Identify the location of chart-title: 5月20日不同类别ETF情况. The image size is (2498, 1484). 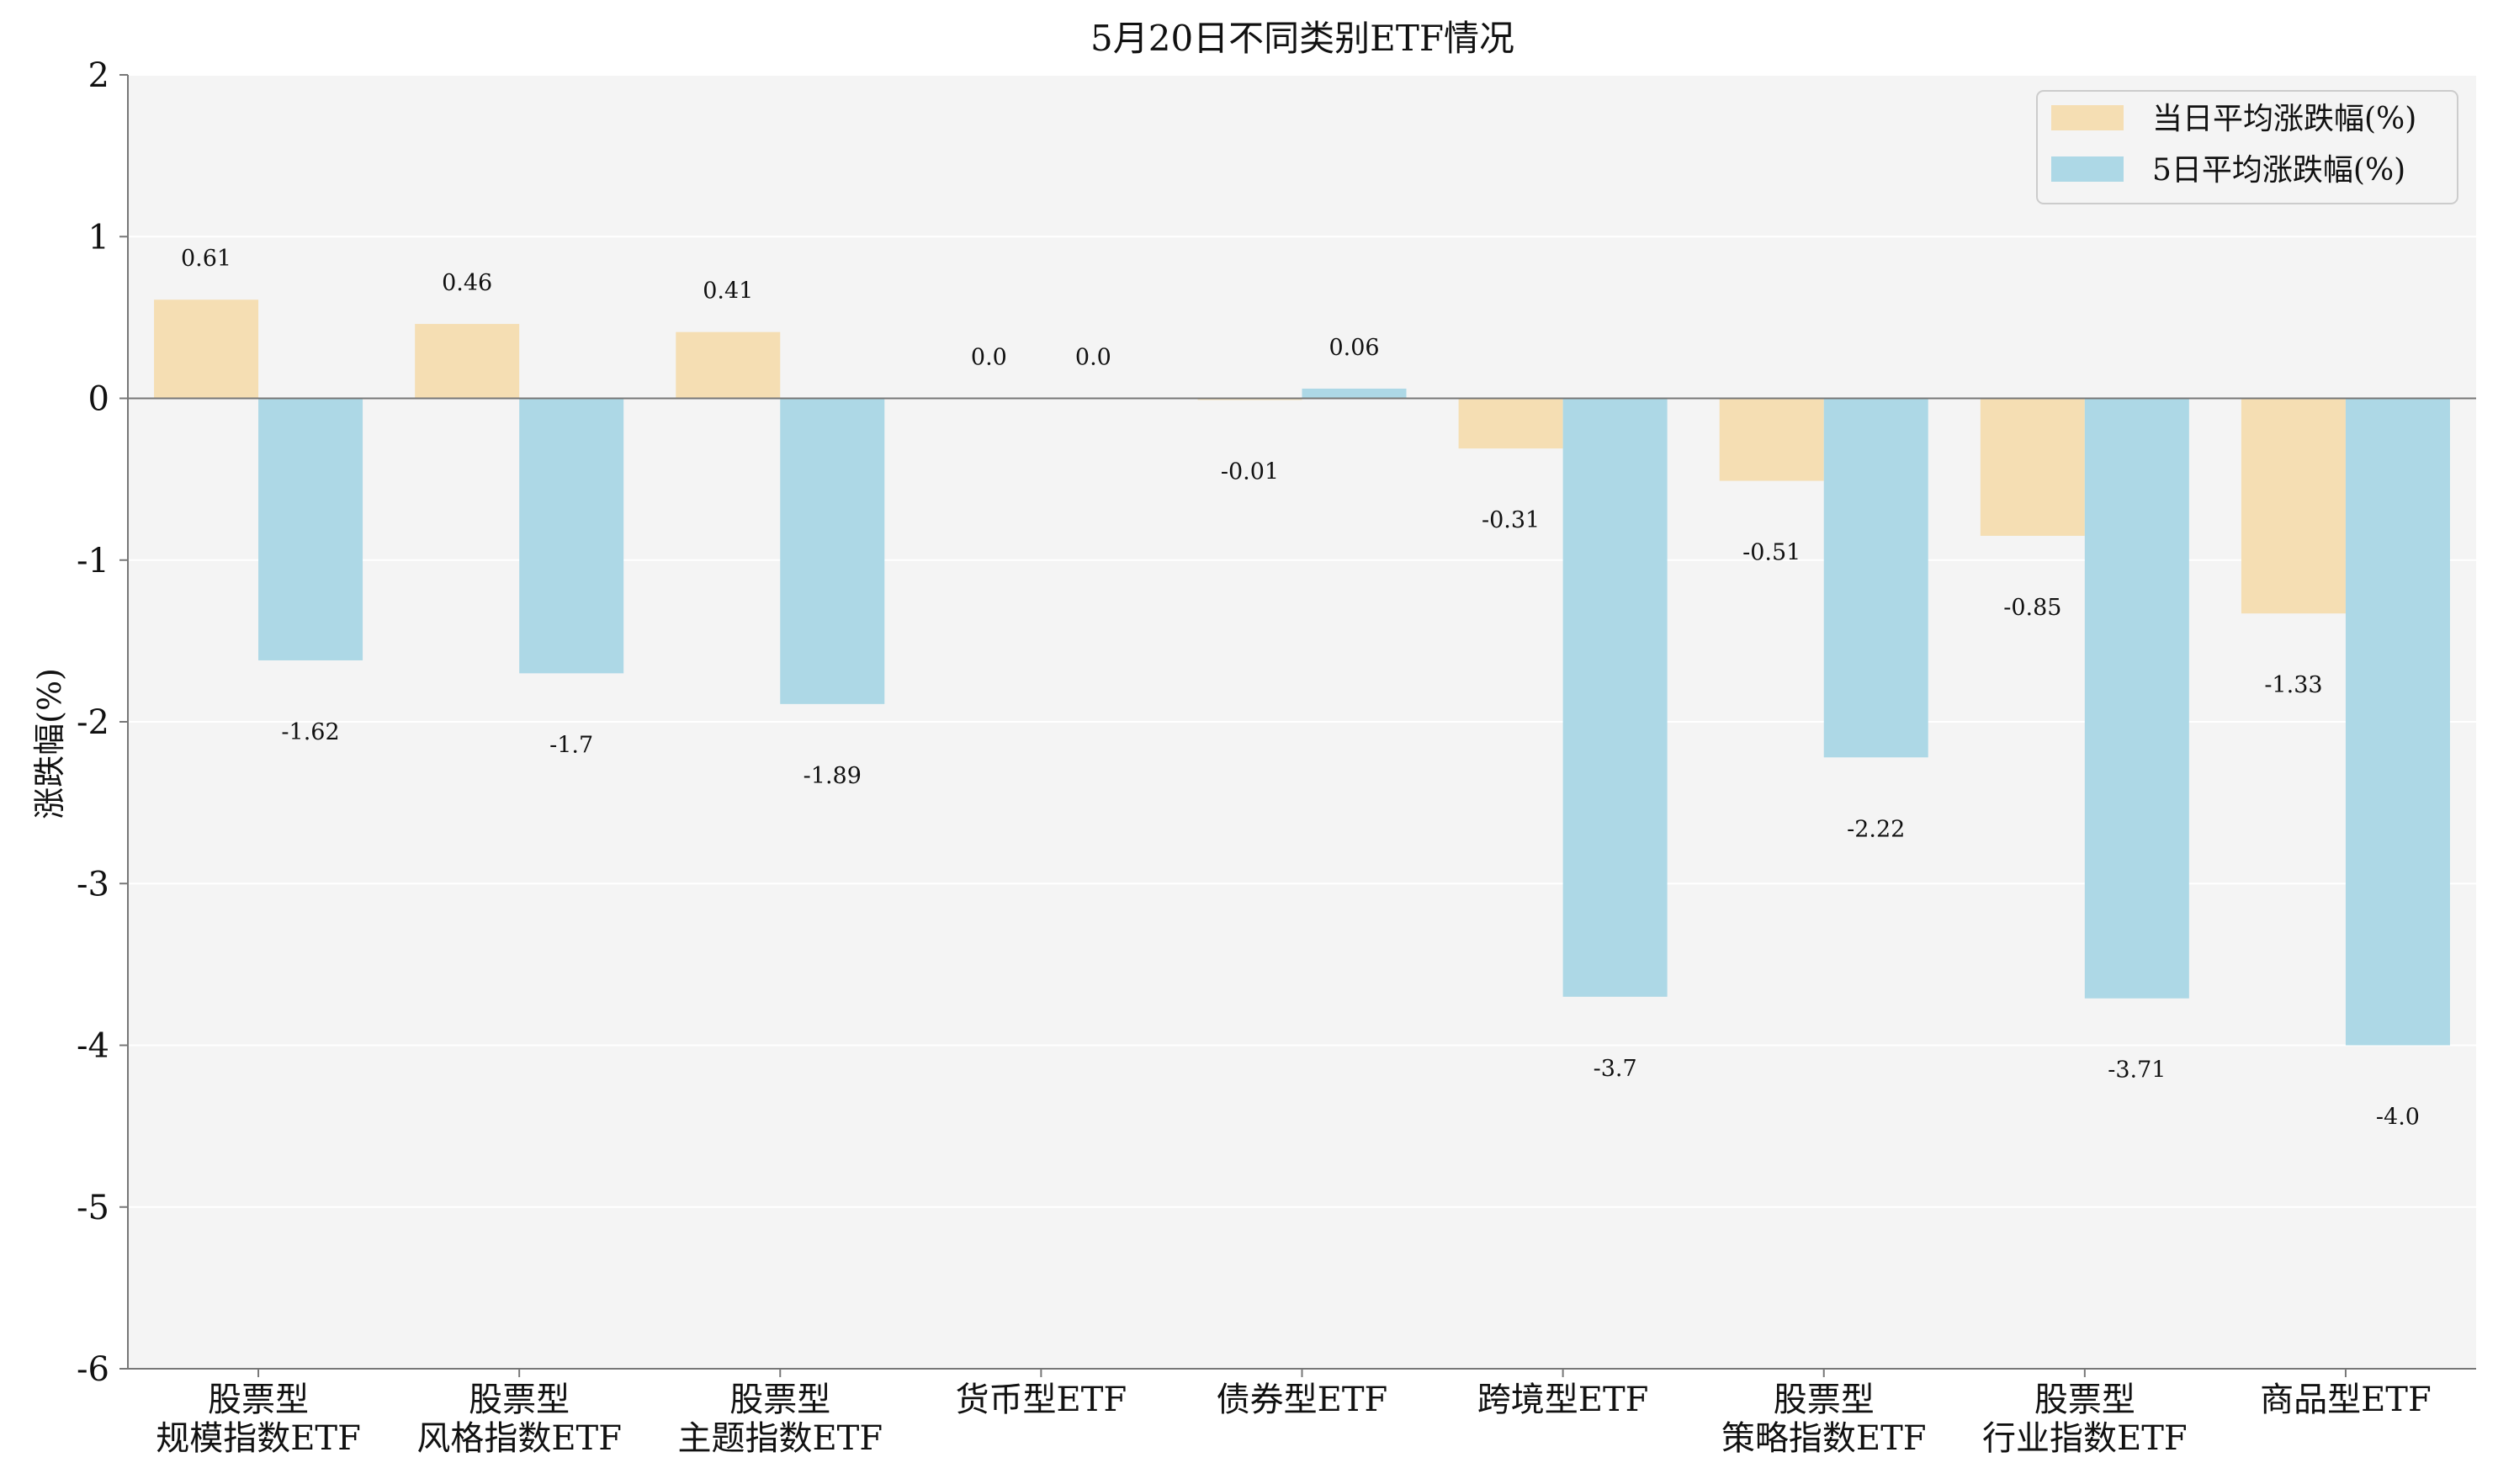
(1302, 38).